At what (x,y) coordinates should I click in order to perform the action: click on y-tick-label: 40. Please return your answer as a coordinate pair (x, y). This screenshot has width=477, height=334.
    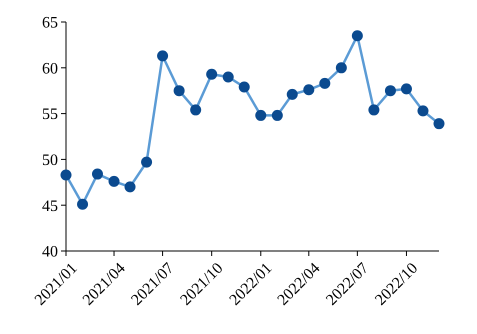
    Looking at the image, I should click on (50, 252).